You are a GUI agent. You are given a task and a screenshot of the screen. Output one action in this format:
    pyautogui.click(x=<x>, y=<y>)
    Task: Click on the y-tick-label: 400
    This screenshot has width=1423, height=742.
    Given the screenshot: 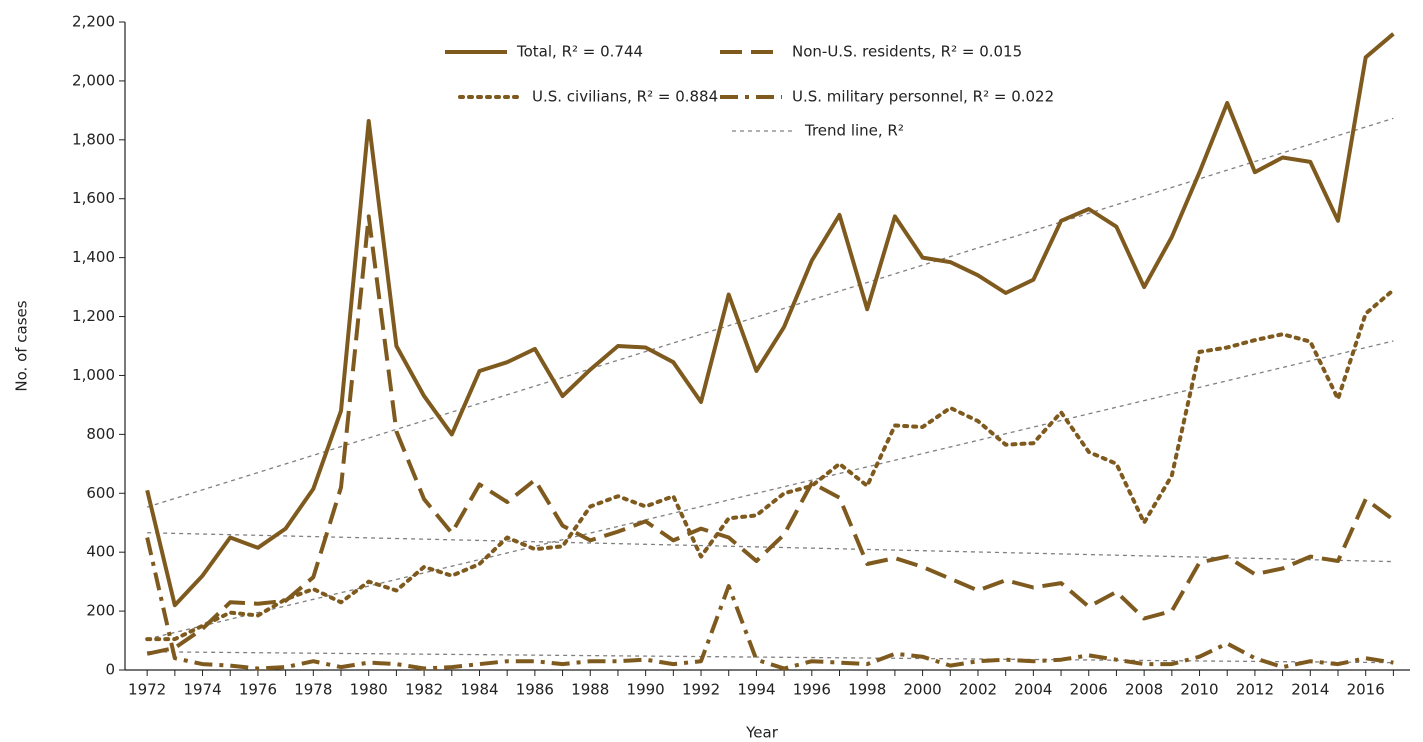 What is the action you would take?
    pyautogui.click(x=100, y=552)
    